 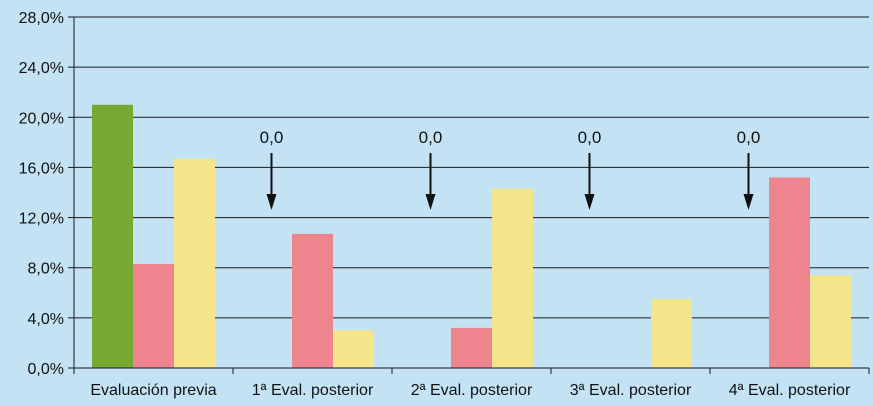 I want to click on y-tick-label: 28,0%, so click(x=41, y=18).